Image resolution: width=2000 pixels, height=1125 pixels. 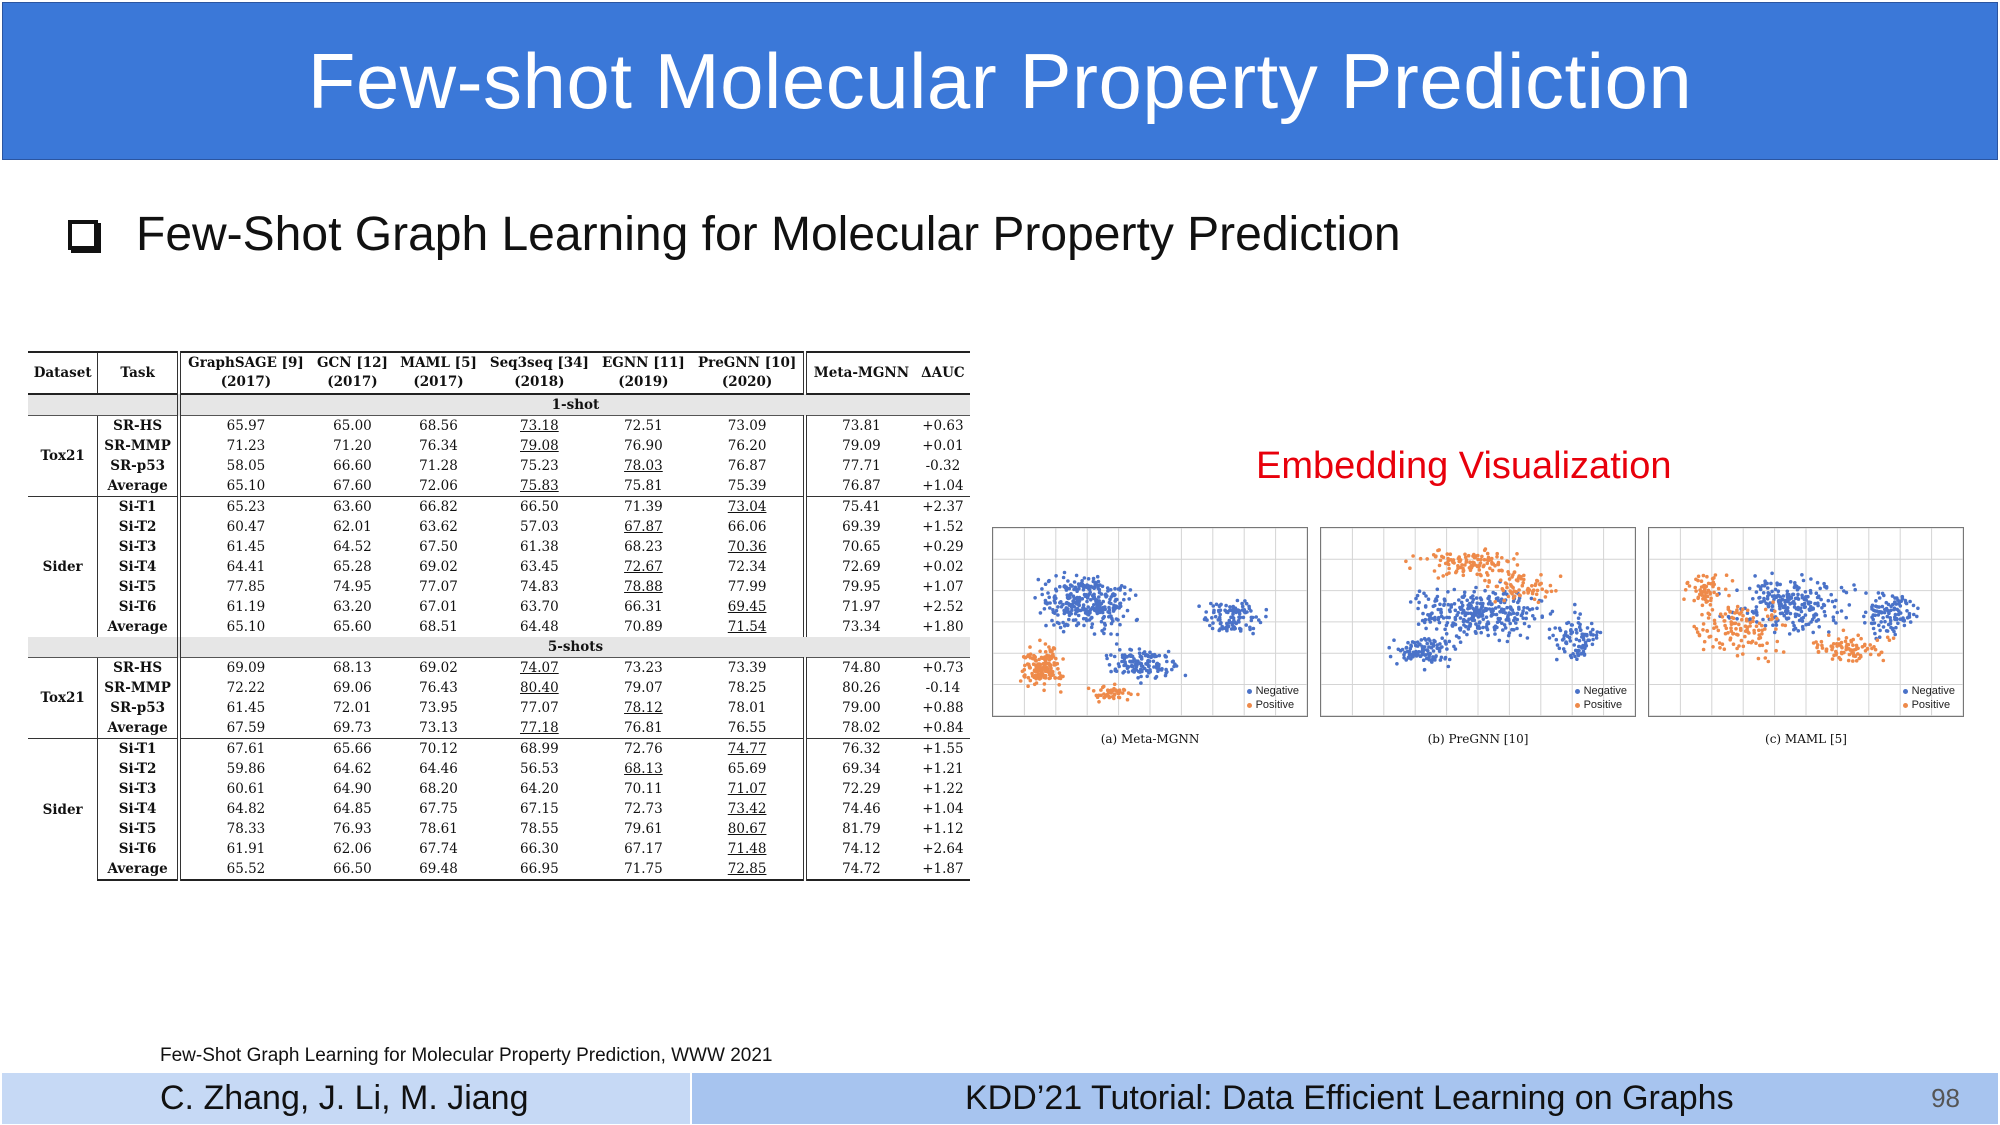 I want to click on panel-caption: (c) MAML [5], so click(x=1806, y=739).